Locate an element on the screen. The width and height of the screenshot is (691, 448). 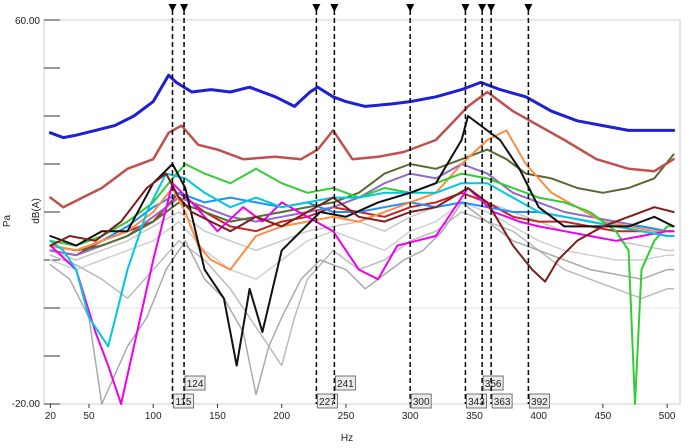
marker-label: 363 is located at coordinates (502, 402).